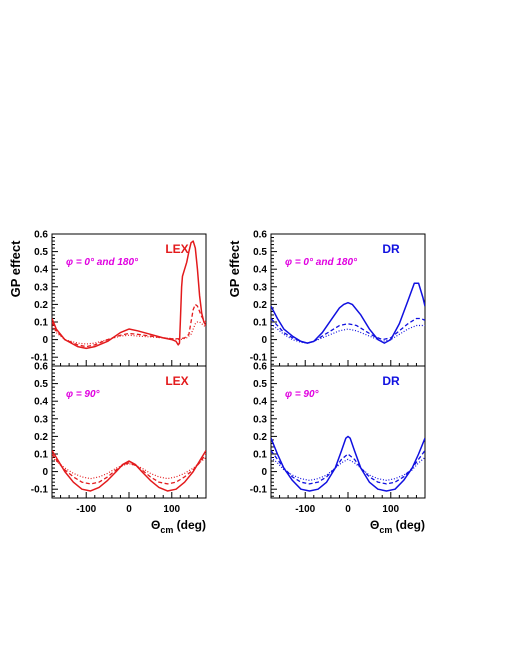 This screenshot has width=510, height=660. I want to click on plot-frame, so click(348, 300).